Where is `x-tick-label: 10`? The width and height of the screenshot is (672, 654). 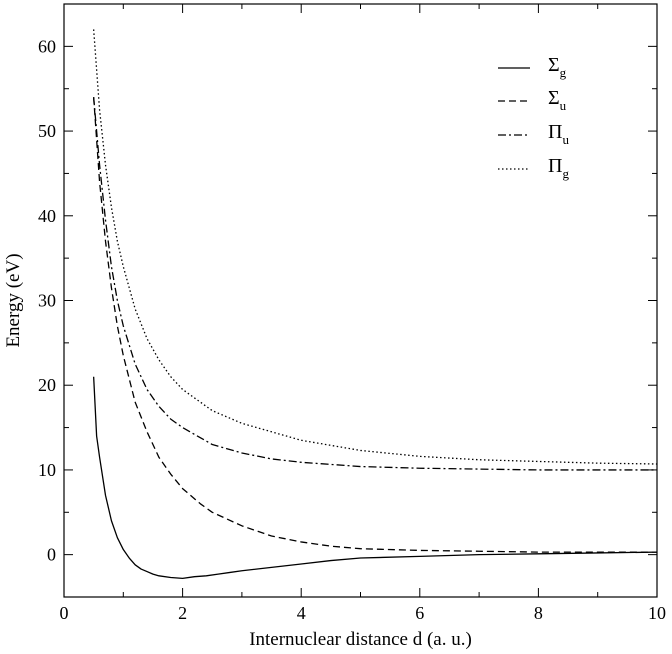 x-tick-label: 10 is located at coordinates (657, 613).